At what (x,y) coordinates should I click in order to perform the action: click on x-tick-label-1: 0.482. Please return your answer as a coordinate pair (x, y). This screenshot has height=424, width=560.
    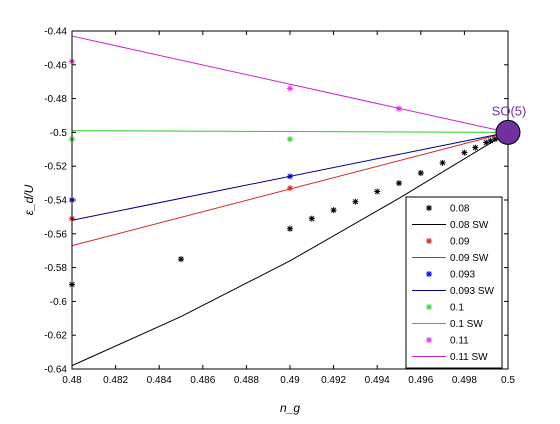
    Looking at the image, I should click on (115, 380).